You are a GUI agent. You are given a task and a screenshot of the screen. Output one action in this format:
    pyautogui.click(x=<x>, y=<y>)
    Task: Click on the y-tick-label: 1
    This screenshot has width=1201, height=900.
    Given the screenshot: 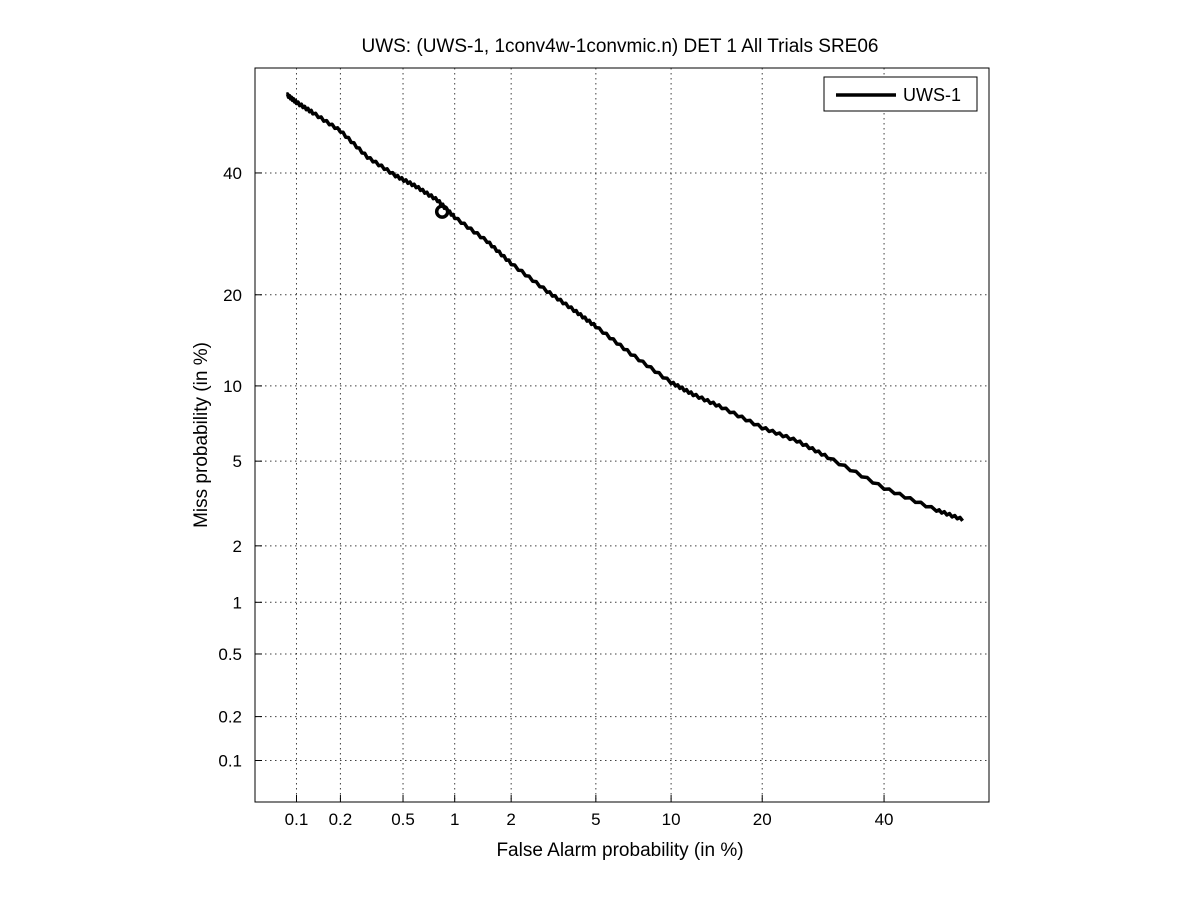 What is the action you would take?
    pyautogui.click(x=237, y=602)
    